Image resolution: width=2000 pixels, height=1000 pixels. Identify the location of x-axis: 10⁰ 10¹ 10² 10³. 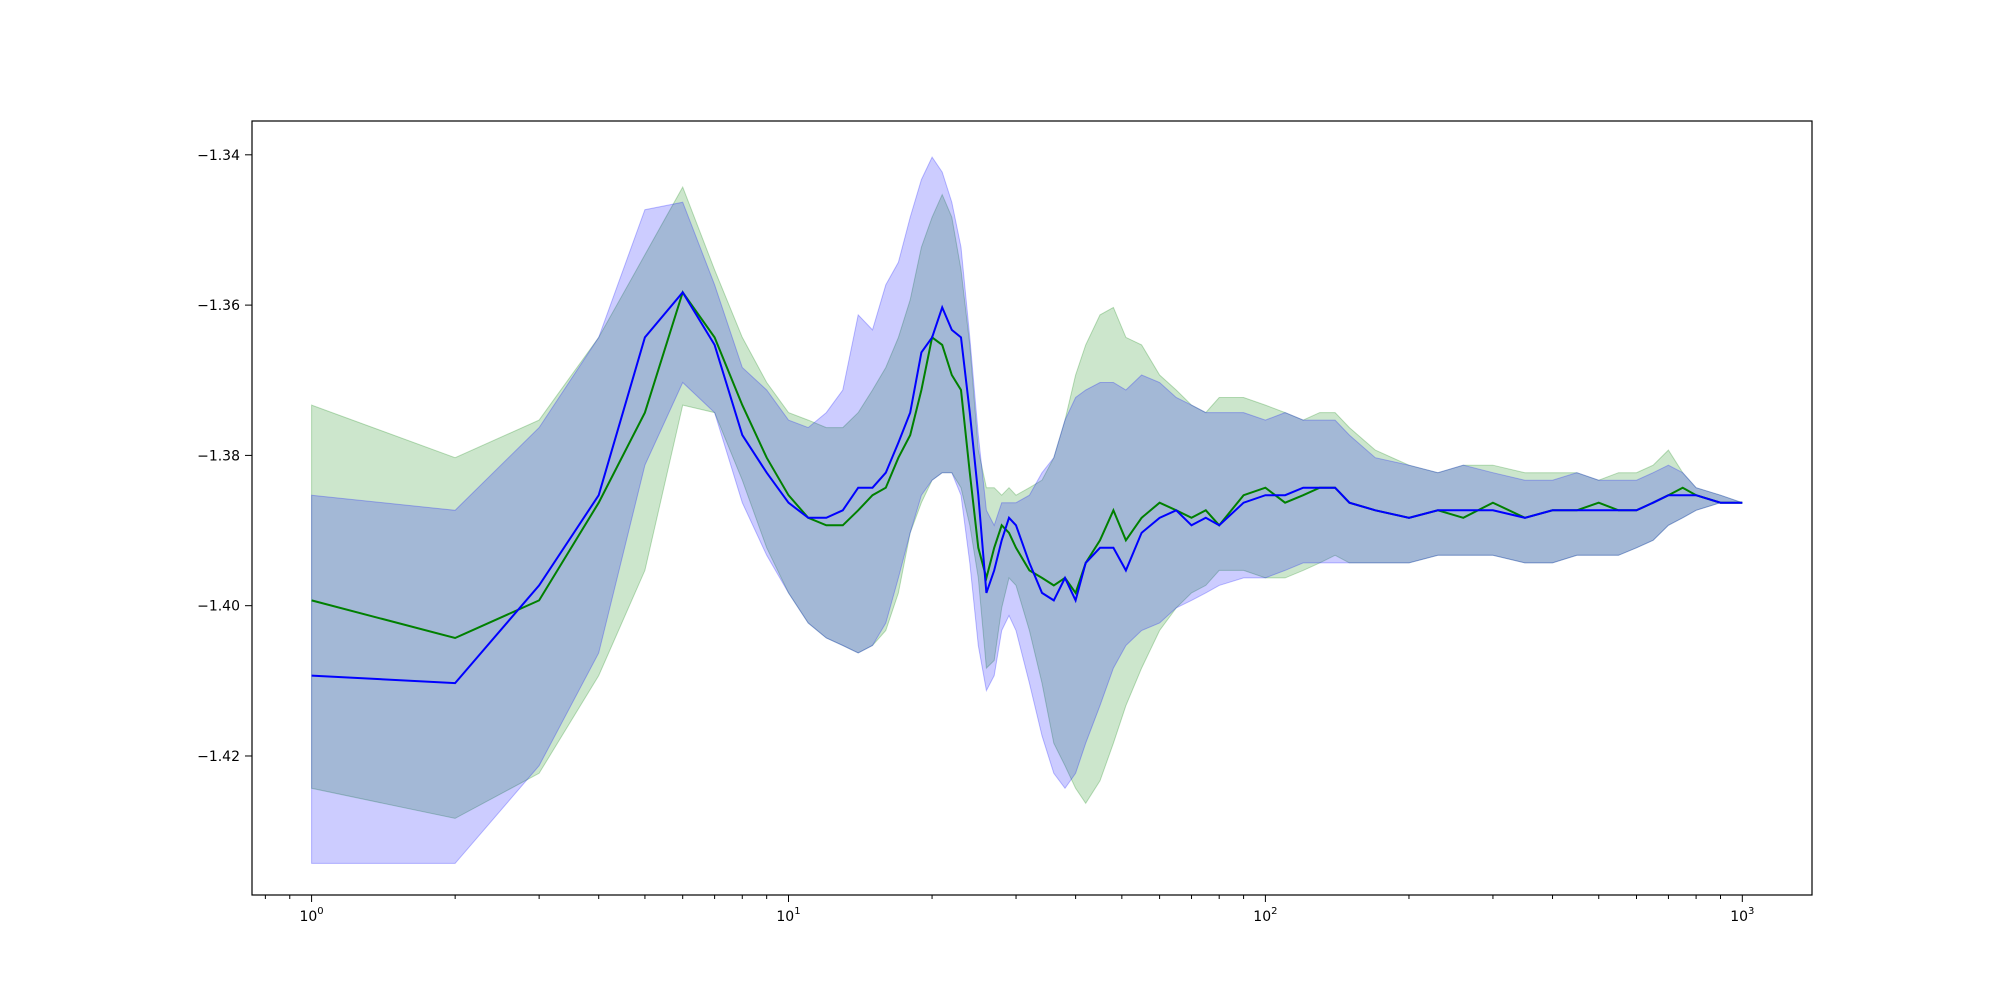
(1009, 910).